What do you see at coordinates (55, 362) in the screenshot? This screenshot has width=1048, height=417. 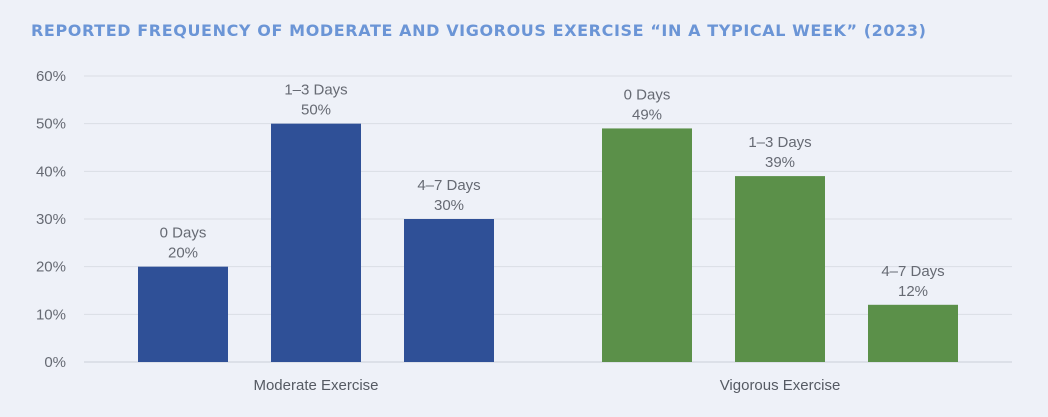 I see `y-tick-label: 0%` at bounding box center [55, 362].